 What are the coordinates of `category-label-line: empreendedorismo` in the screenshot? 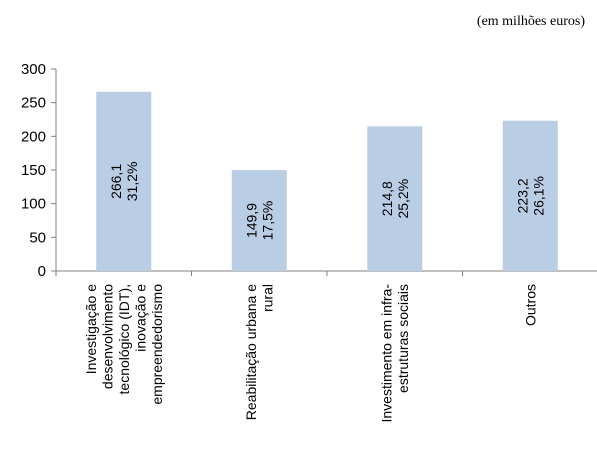 It's located at (157, 344).